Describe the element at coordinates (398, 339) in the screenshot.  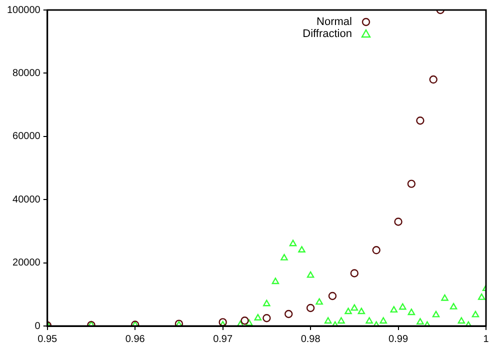
I see `x-tick-label: 0.99` at that location.